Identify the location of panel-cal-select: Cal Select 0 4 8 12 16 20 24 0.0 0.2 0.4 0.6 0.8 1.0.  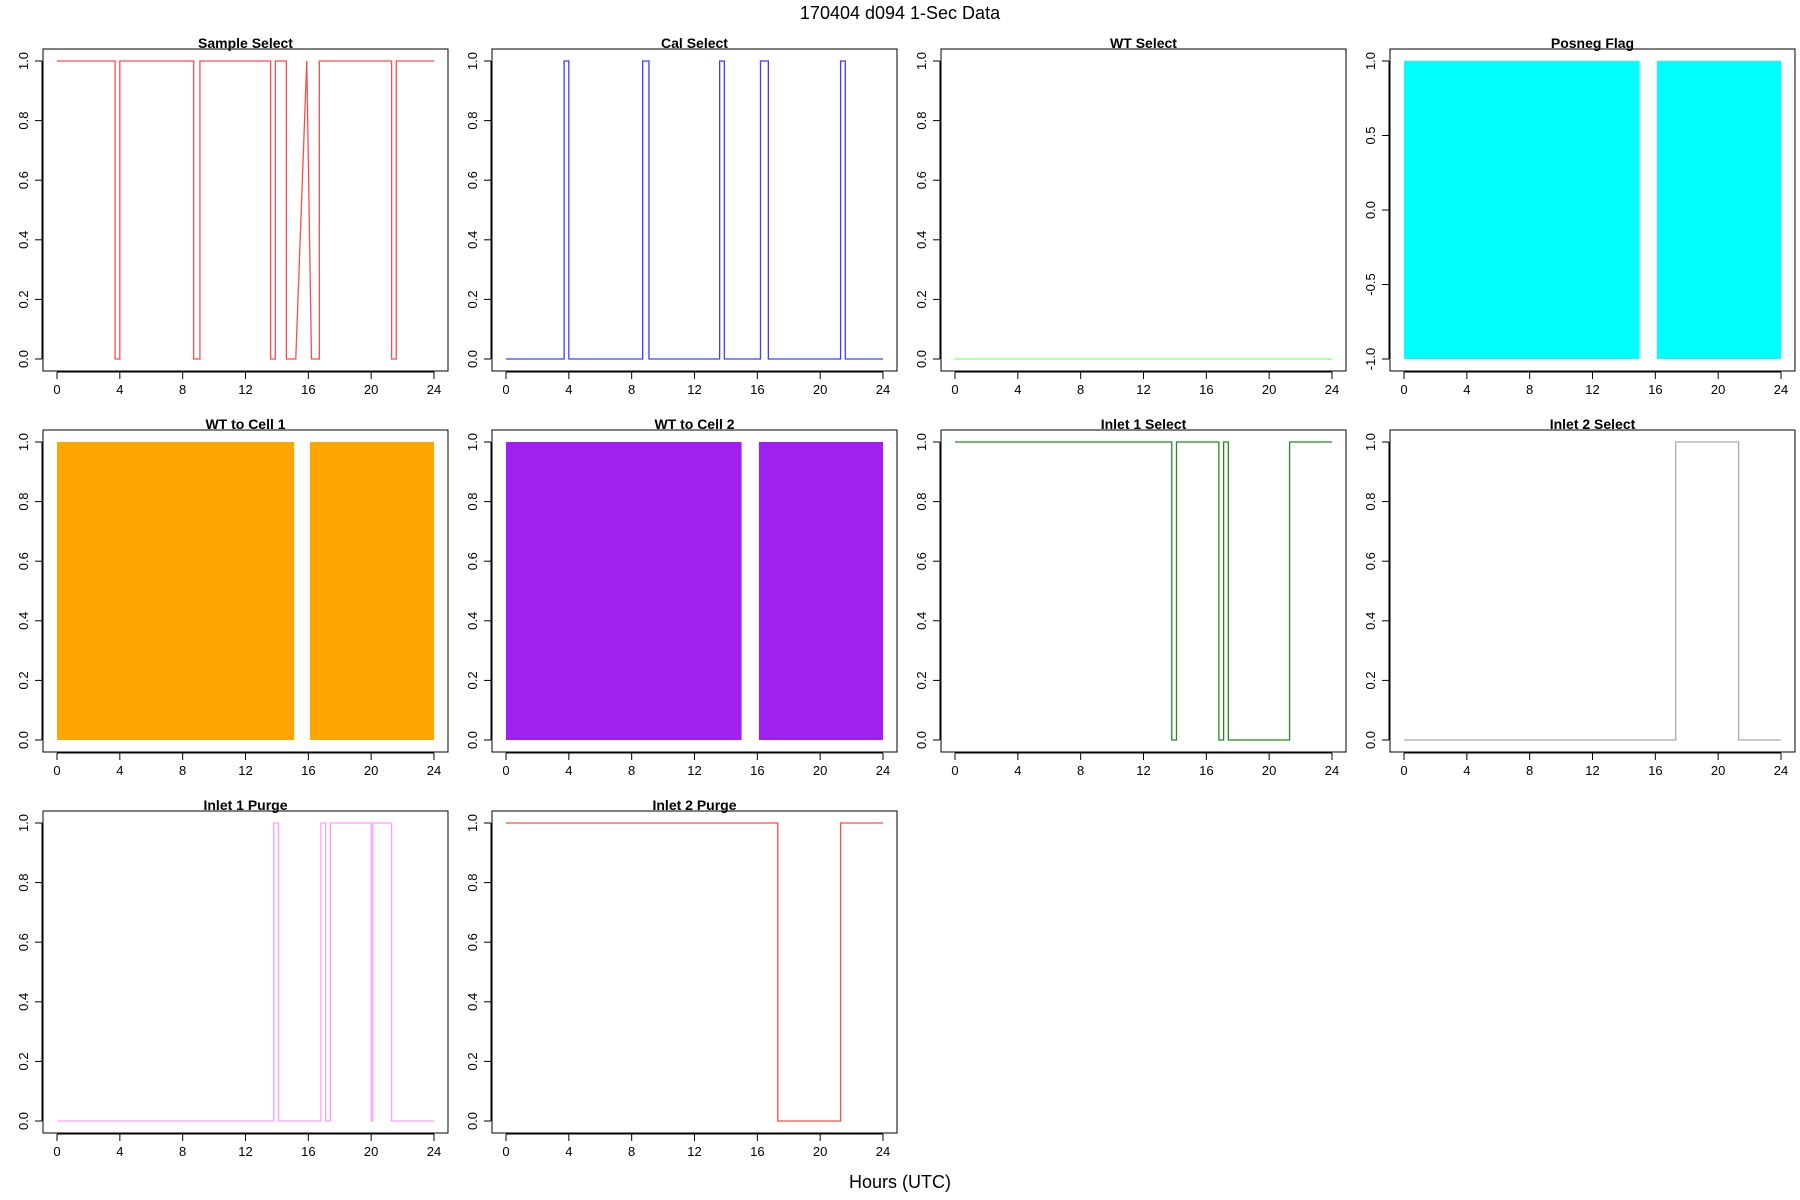
(681, 216).